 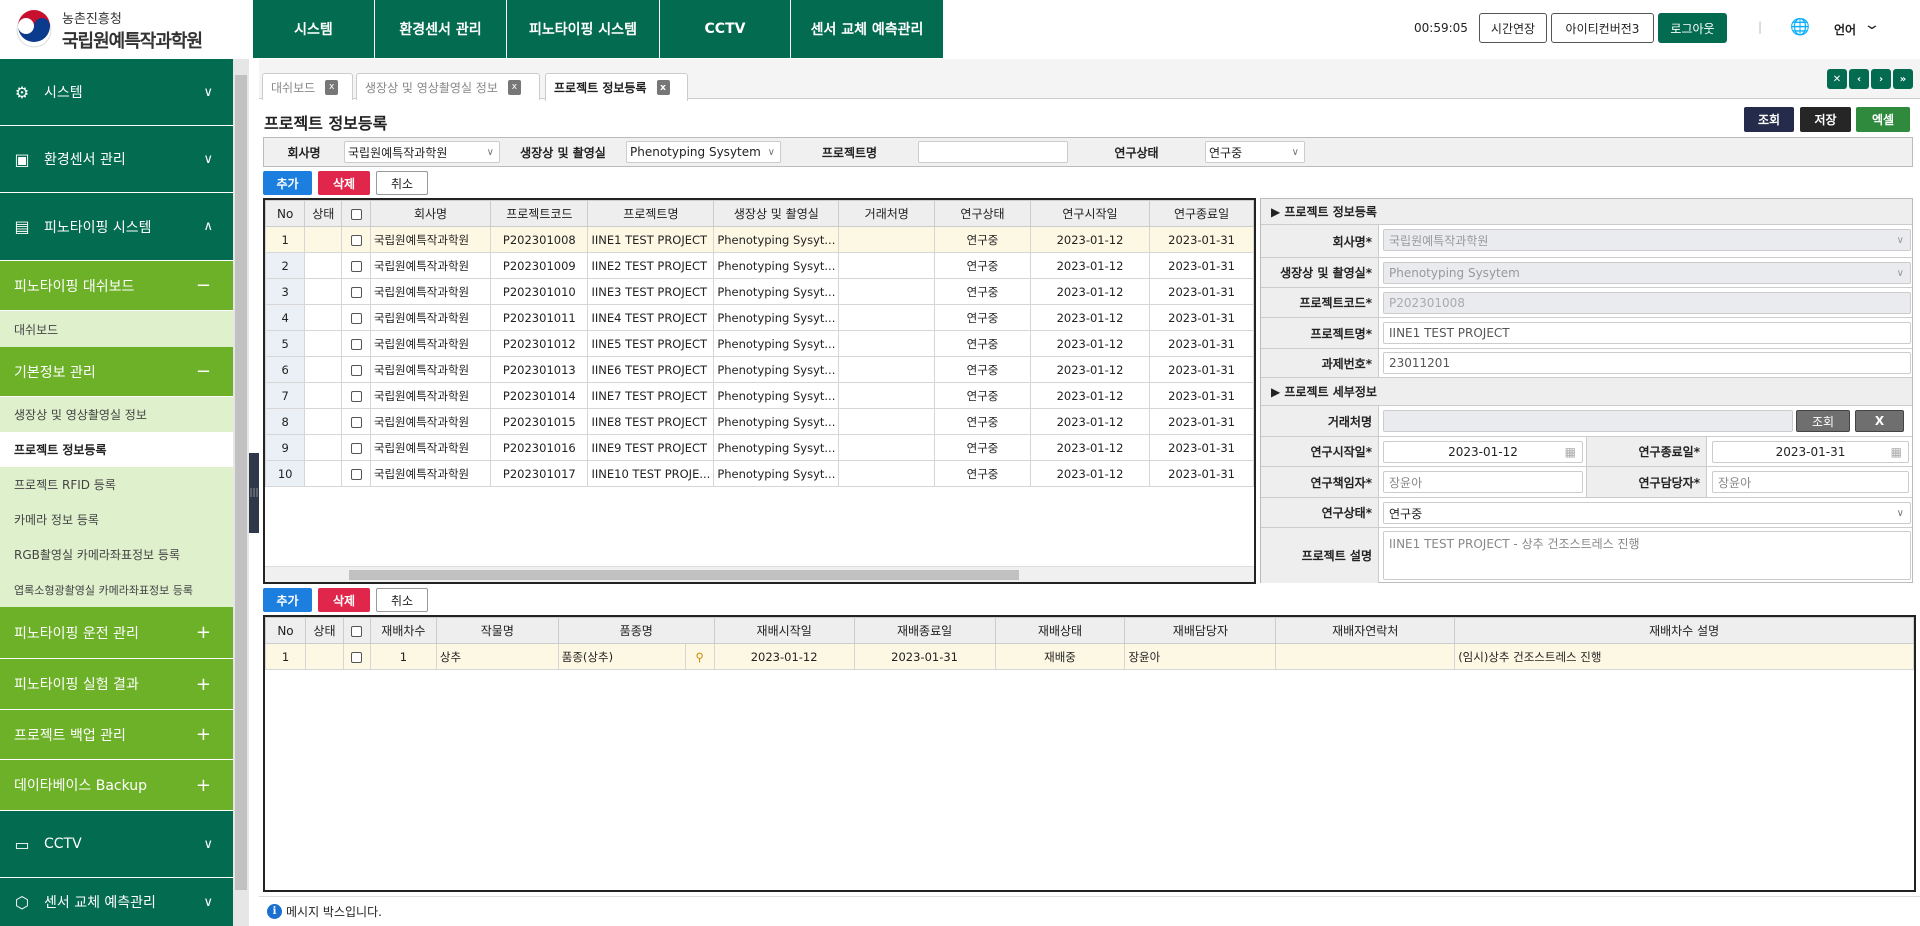 What do you see at coordinates (1647, 333) in the screenshot?
I see `project-name-input: IINE1 TEST PROJECT` at bounding box center [1647, 333].